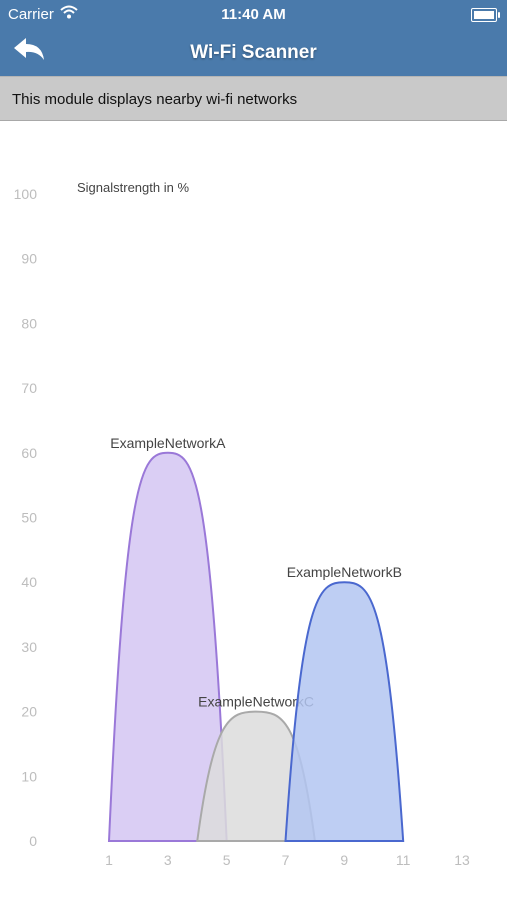 The height and width of the screenshot is (900, 507). I want to click on y-tick-label: 0, so click(33, 841).